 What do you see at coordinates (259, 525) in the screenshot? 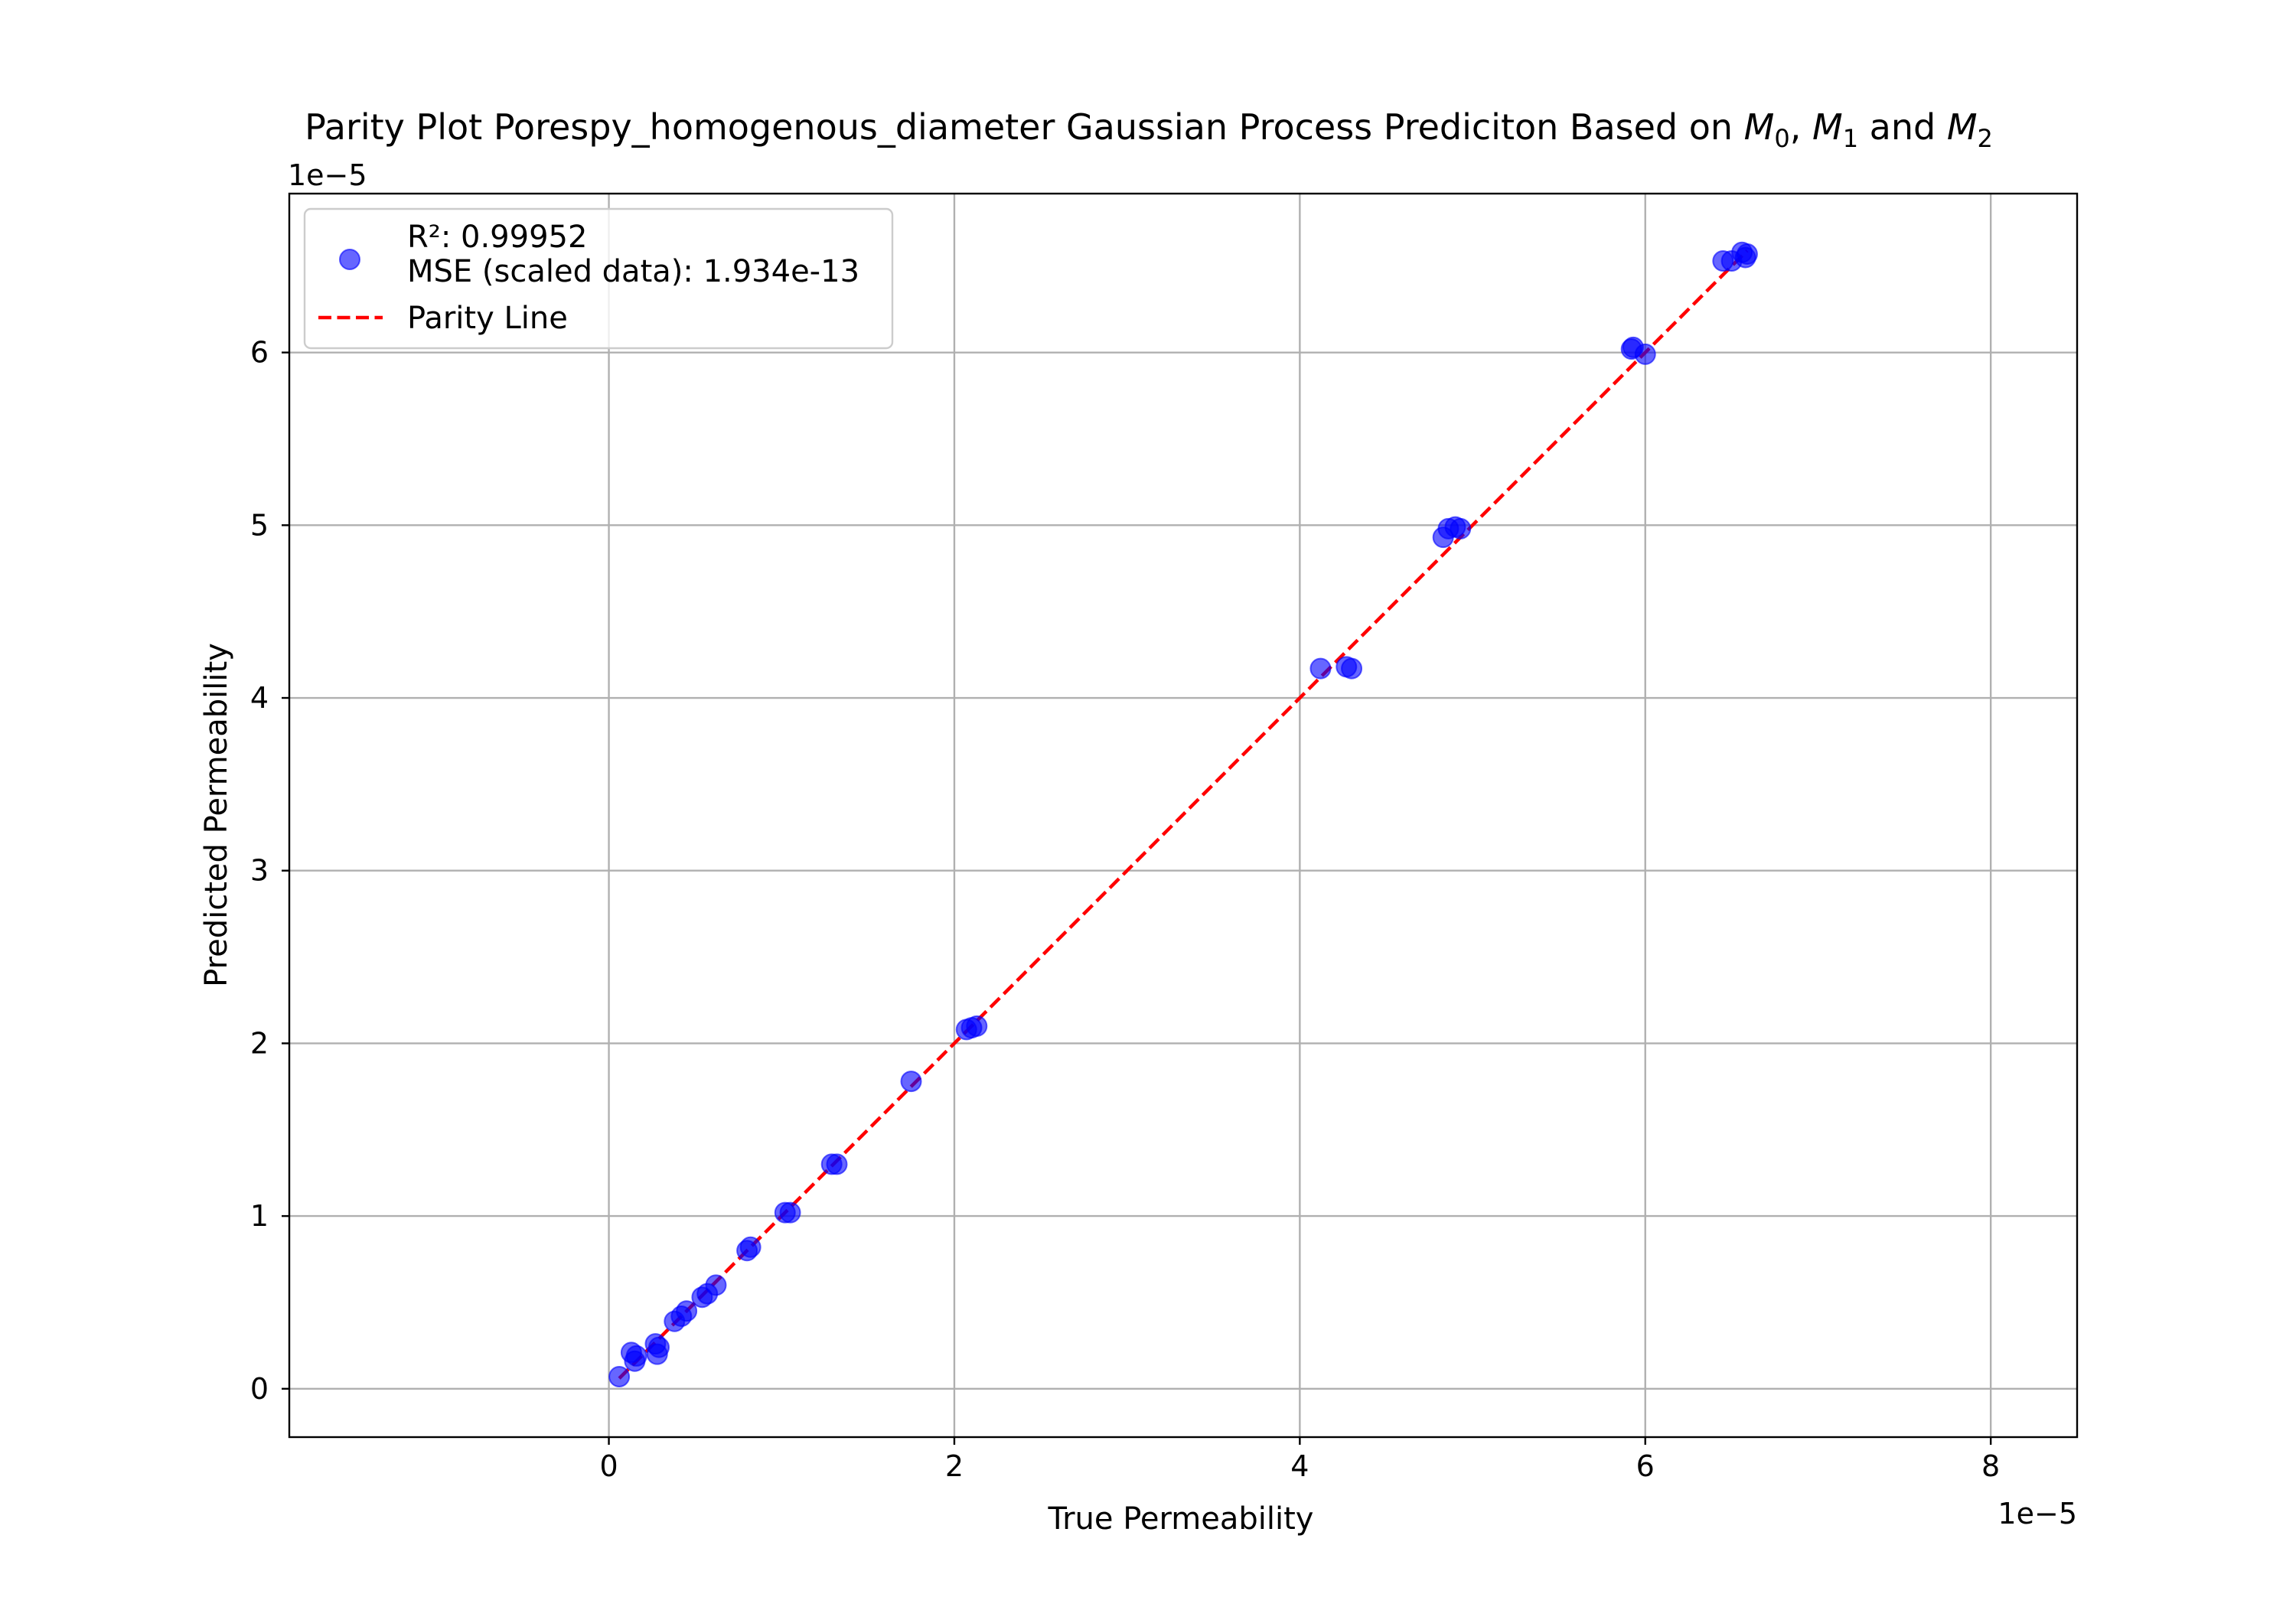
I see `y-tick-label: 5` at bounding box center [259, 525].